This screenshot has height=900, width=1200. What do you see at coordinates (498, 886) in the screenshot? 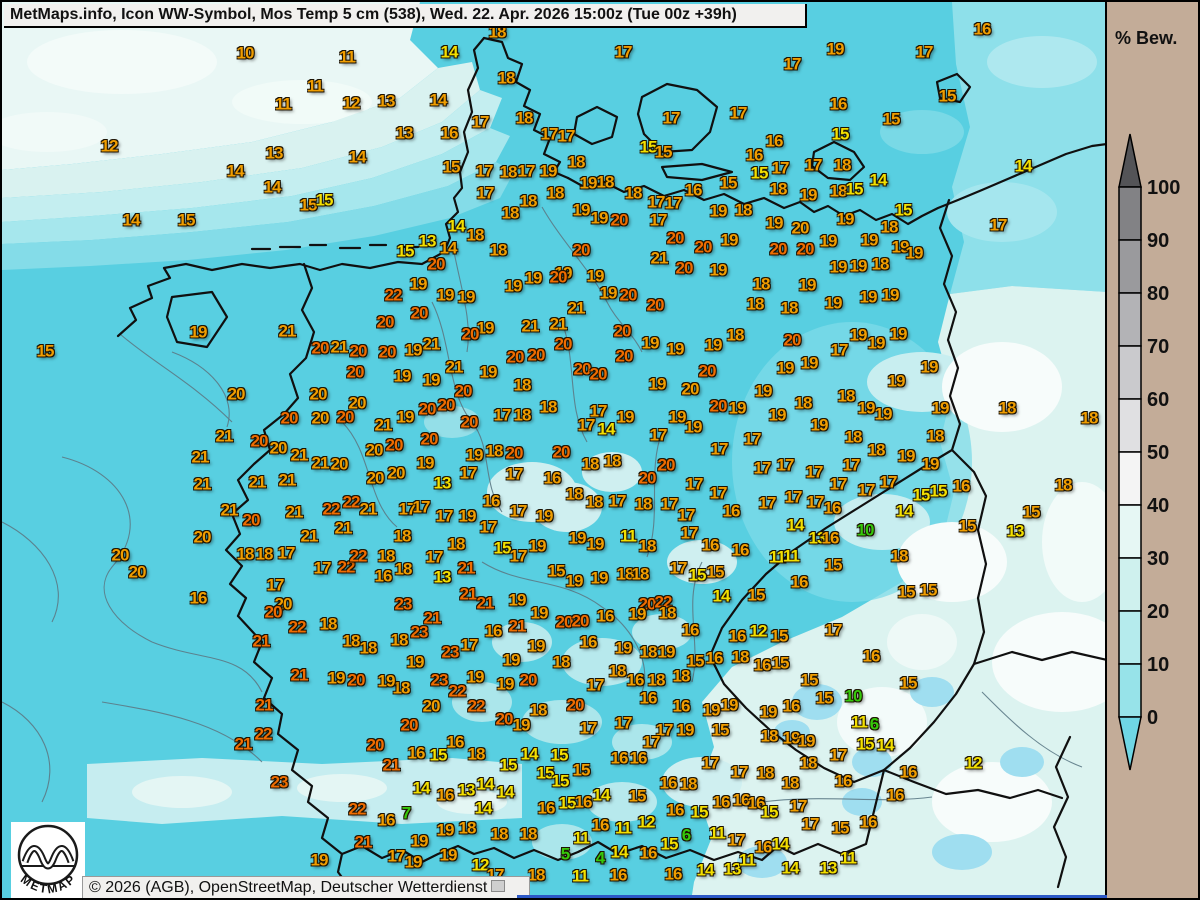
I see `image-placeholder-icon` at bounding box center [498, 886].